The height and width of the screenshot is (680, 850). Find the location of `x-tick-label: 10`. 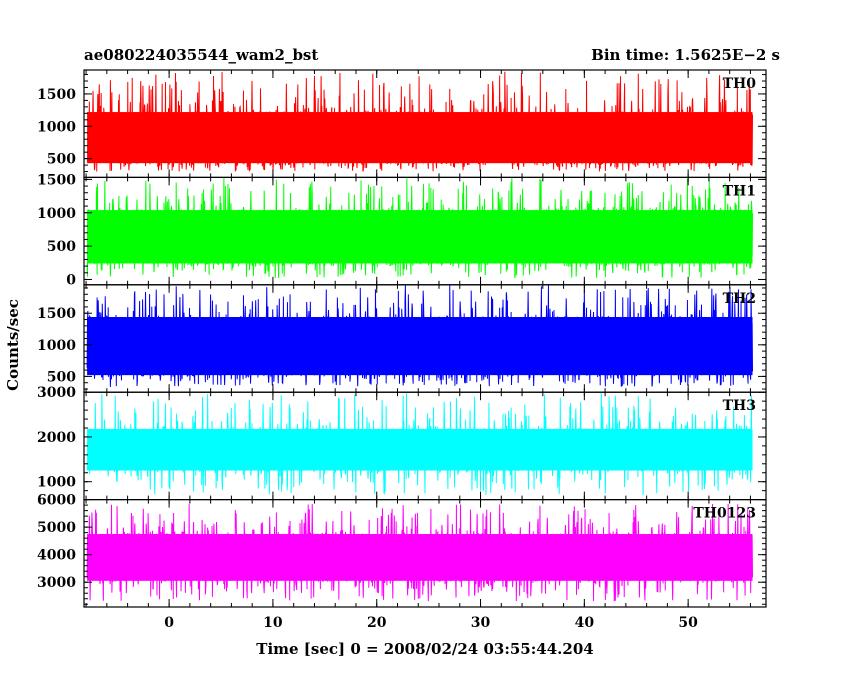

x-tick-label: 10 is located at coordinates (273, 623).